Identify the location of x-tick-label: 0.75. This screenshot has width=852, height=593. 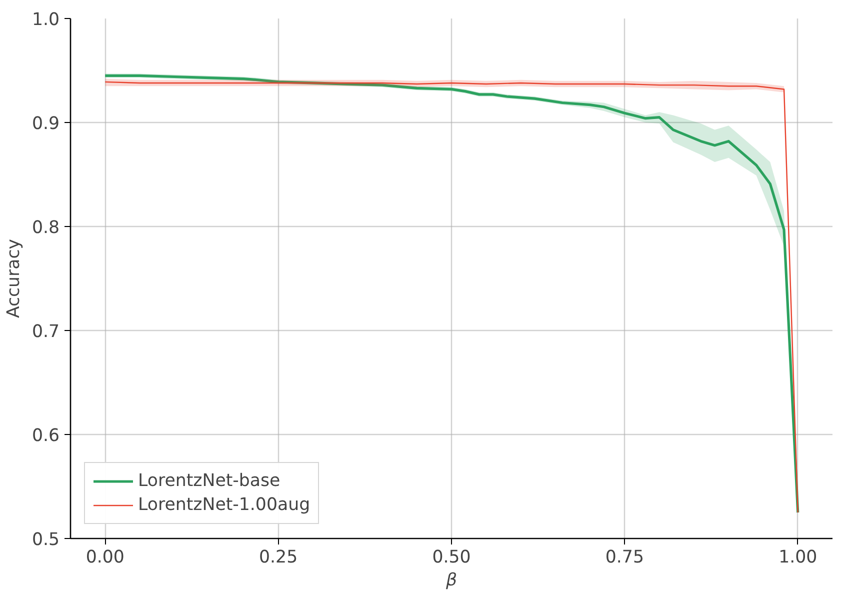
(624, 558).